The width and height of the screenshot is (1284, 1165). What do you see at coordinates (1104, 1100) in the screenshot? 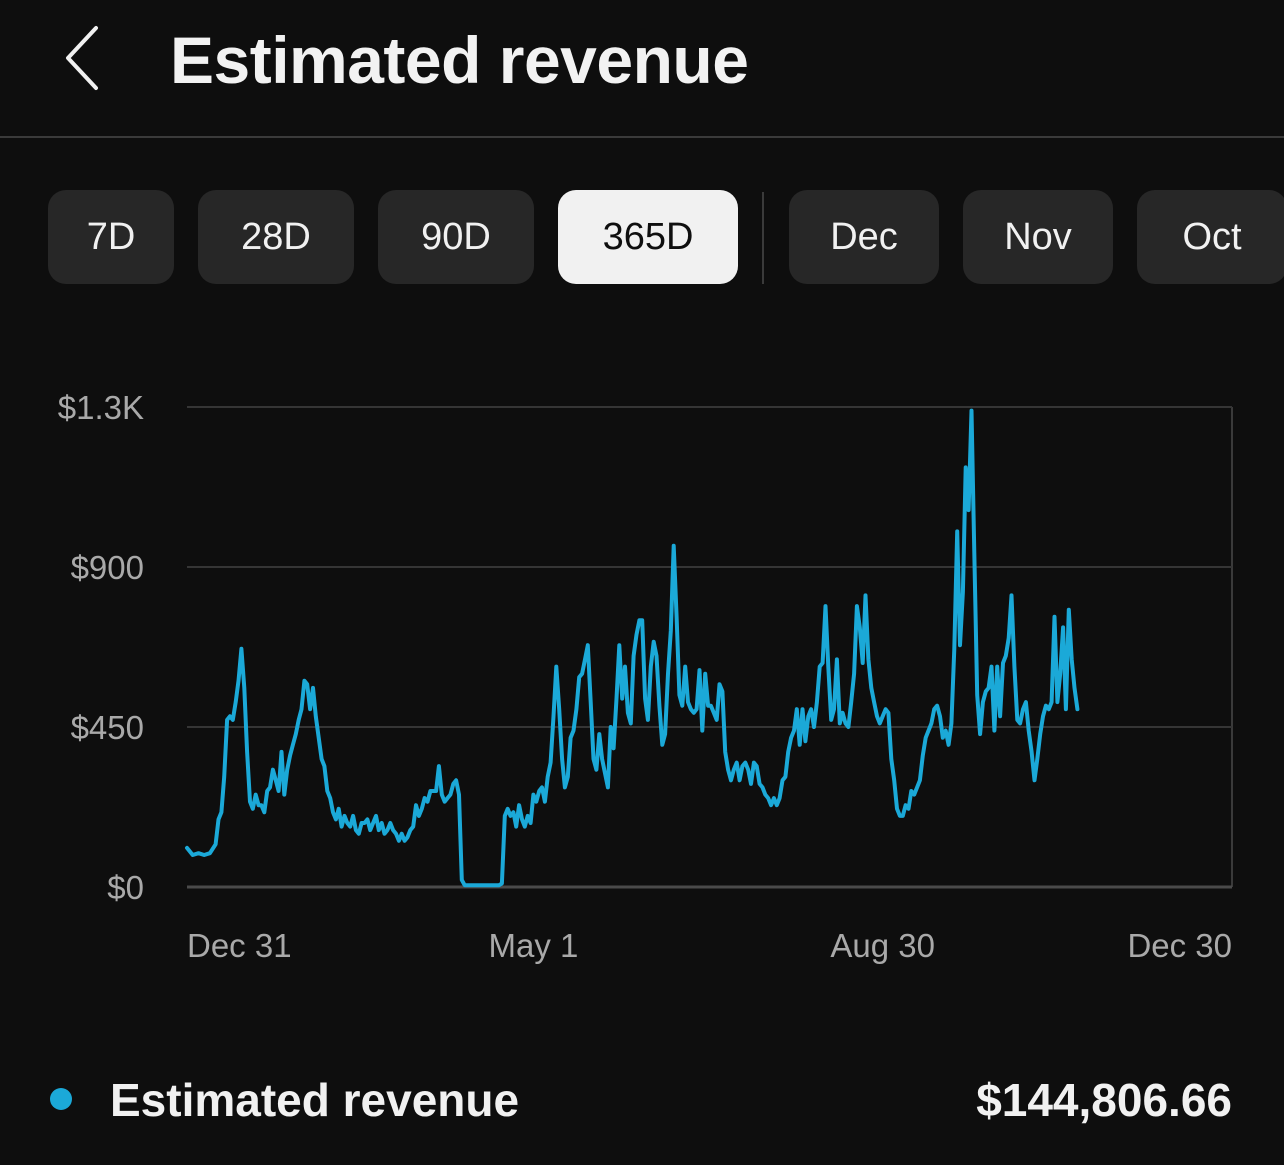
I see `total-value: $144,806.66` at bounding box center [1104, 1100].